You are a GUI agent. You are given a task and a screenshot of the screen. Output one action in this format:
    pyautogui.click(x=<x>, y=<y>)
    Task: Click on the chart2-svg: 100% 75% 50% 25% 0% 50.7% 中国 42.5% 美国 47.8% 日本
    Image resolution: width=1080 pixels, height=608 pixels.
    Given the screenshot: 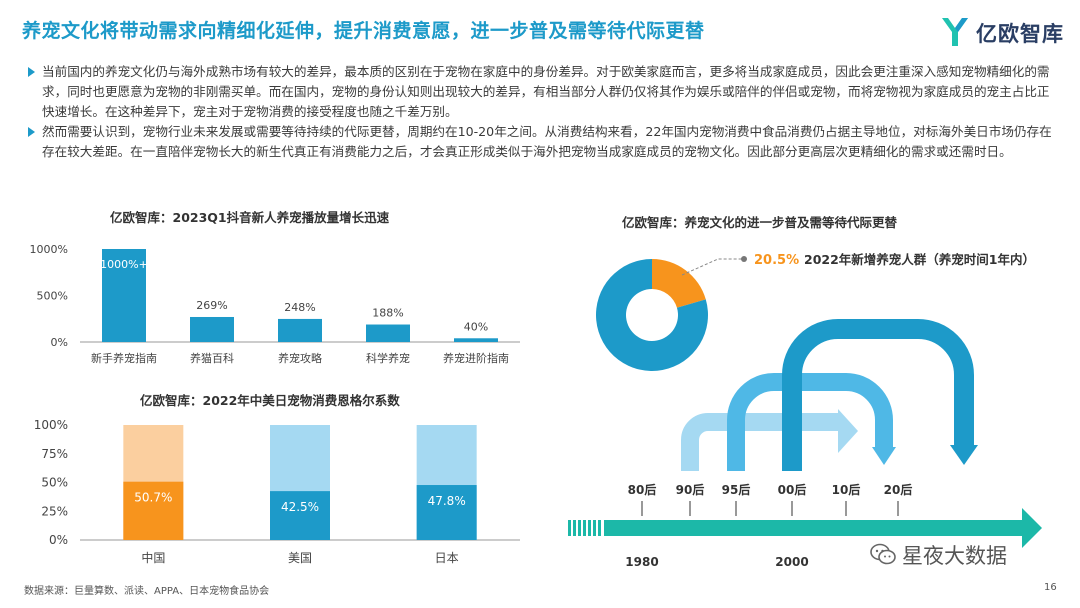 What is the action you would take?
    pyautogui.click(x=277, y=491)
    